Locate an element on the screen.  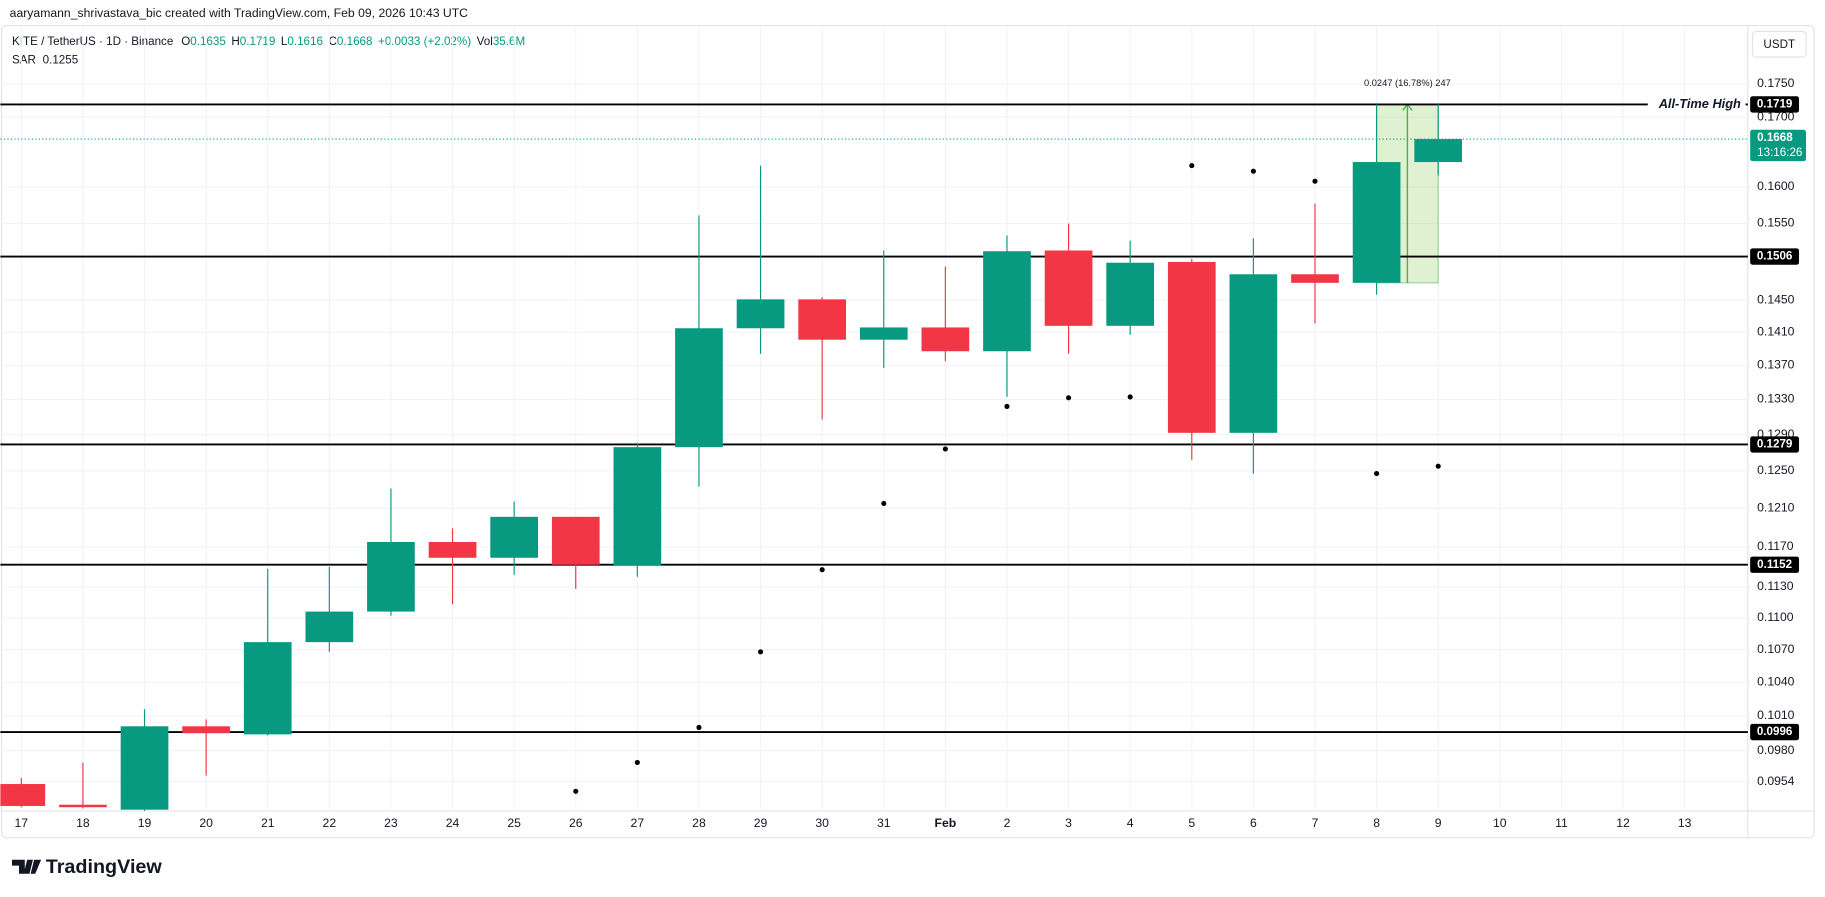
y-tick-label: 0.1070 is located at coordinates (1776, 649).